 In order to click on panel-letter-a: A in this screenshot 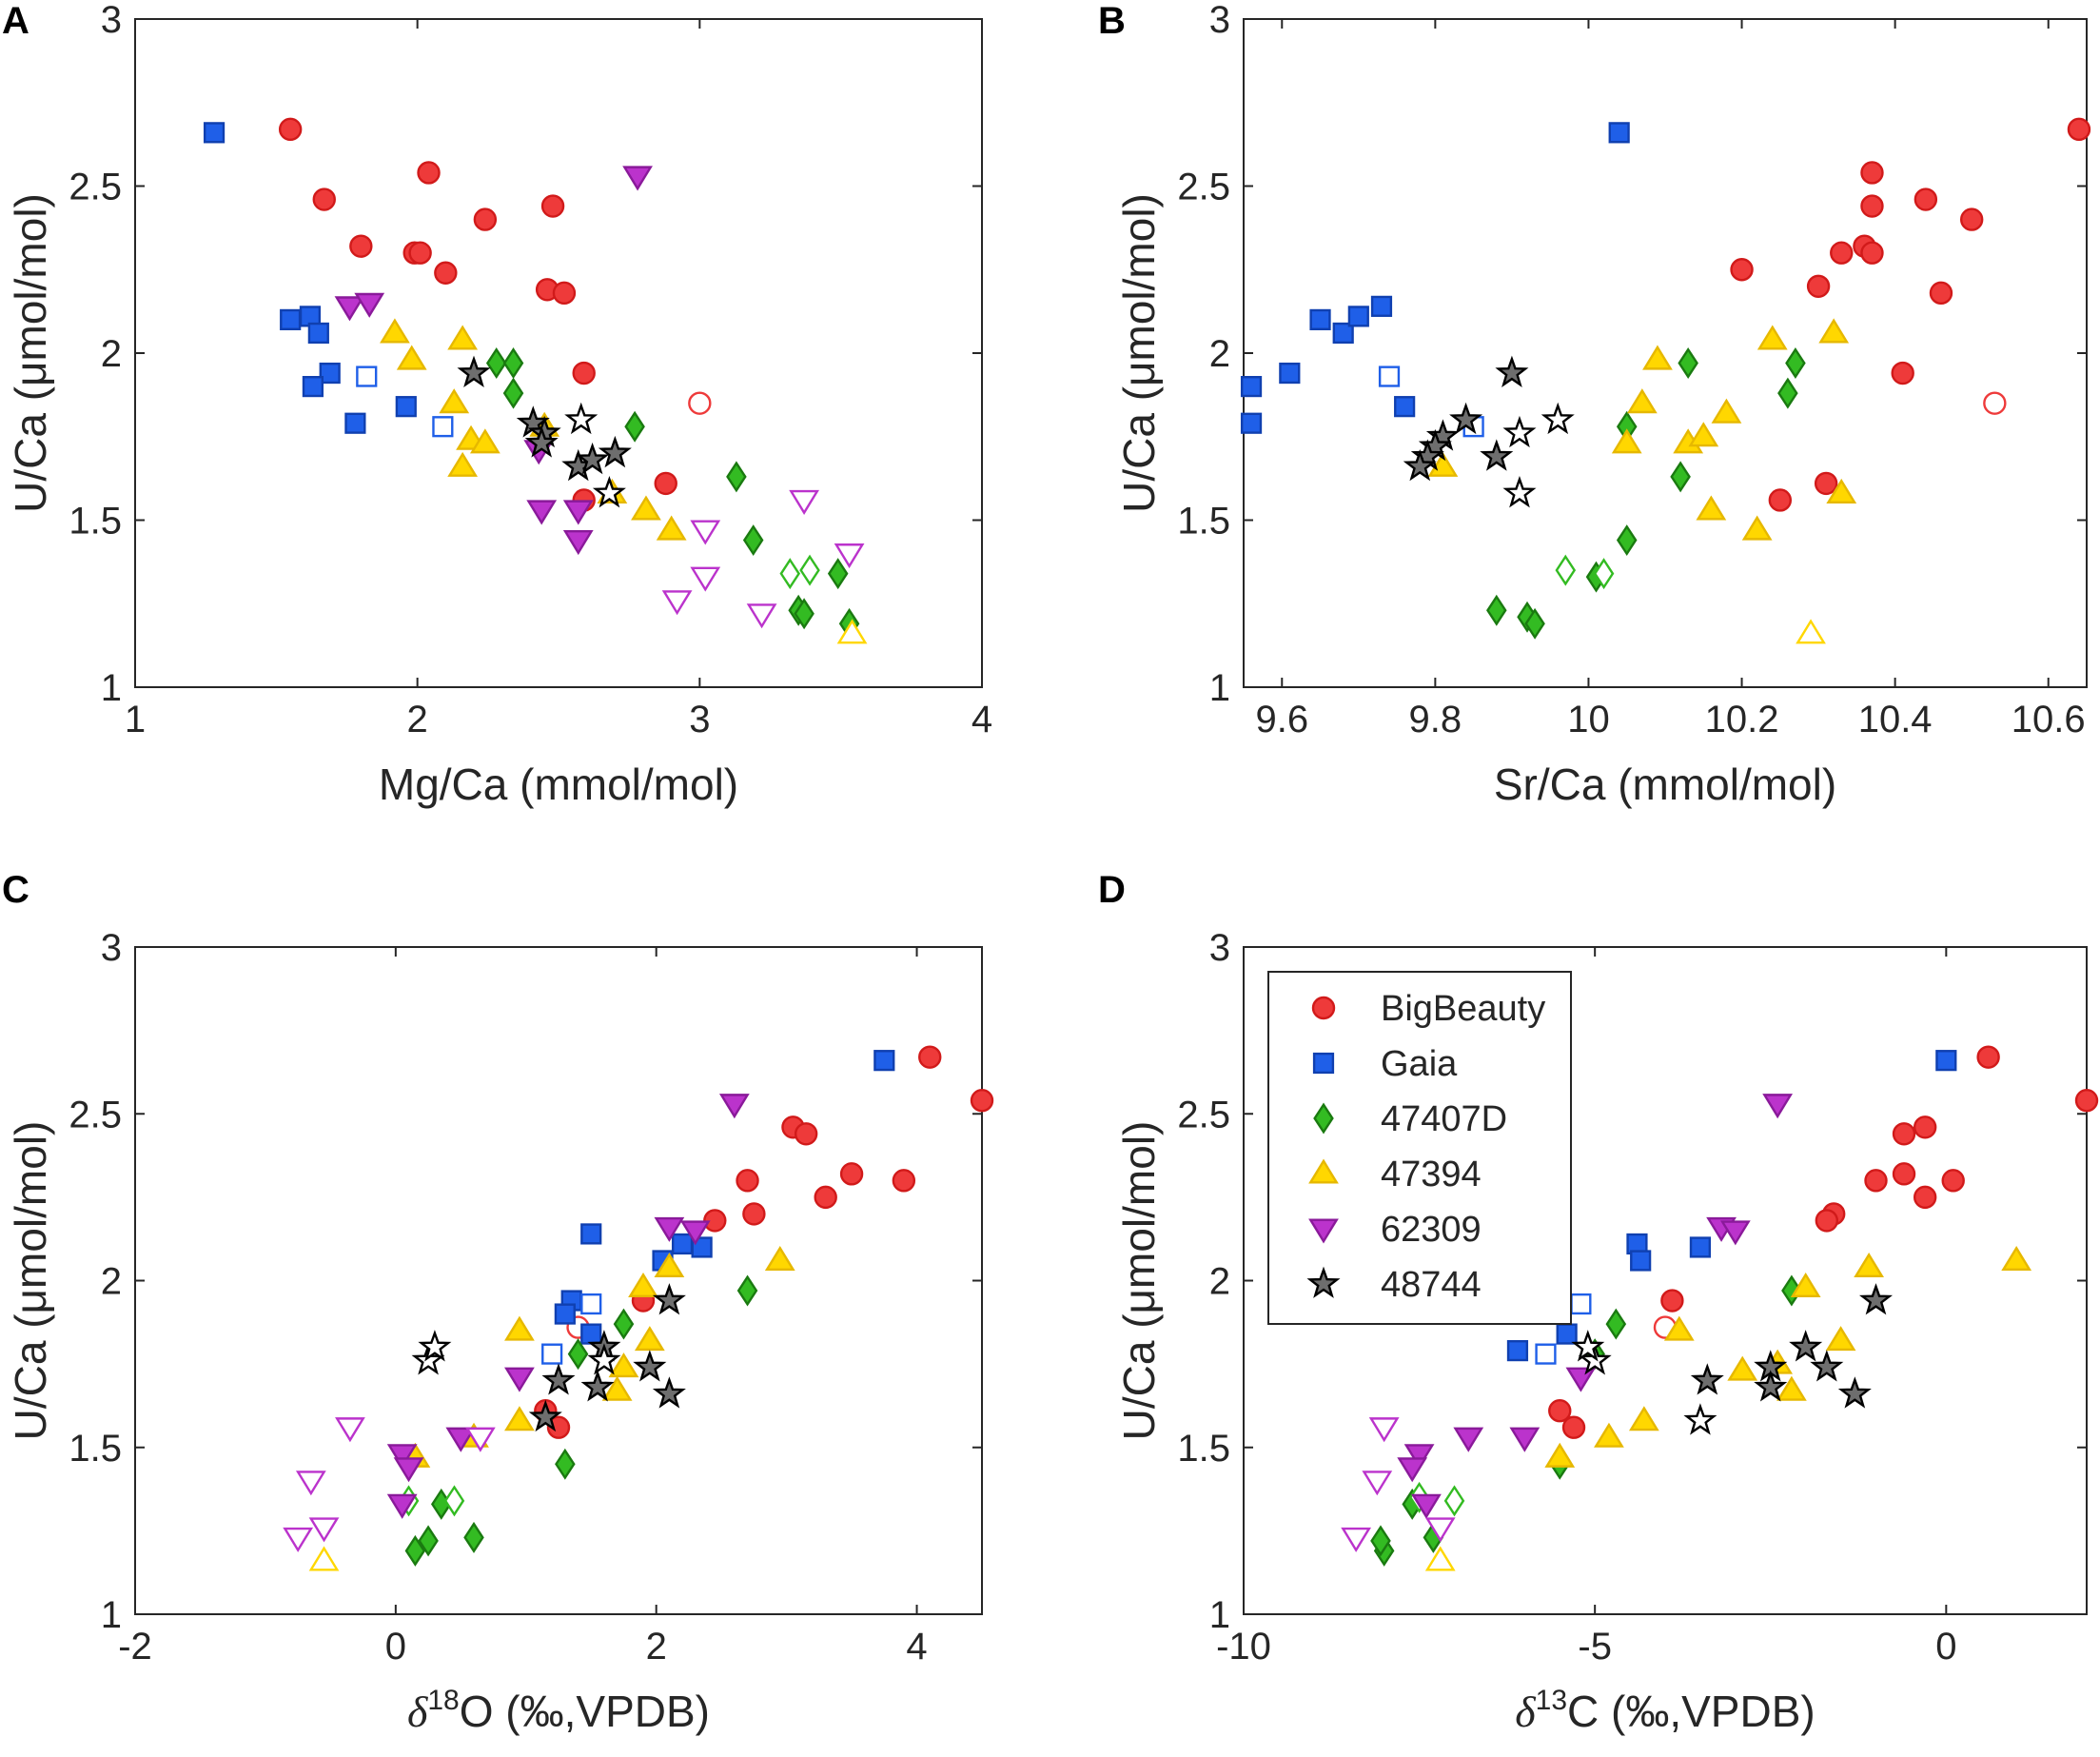, I will do `click(15, 21)`.